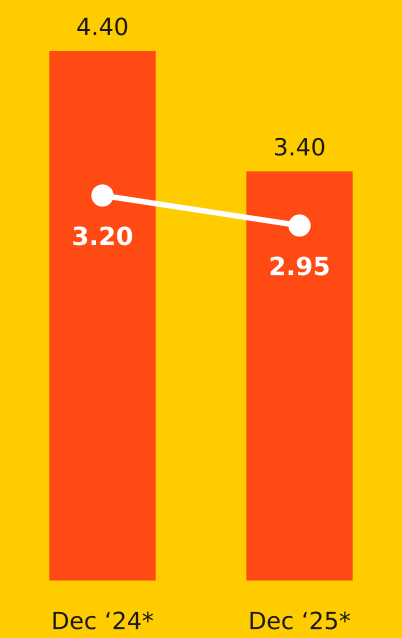 This screenshot has height=638, width=402. What do you see at coordinates (300, 621) in the screenshot?
I see `x-tick-label: Dec ‘25*` at bounding box center [300, 621].